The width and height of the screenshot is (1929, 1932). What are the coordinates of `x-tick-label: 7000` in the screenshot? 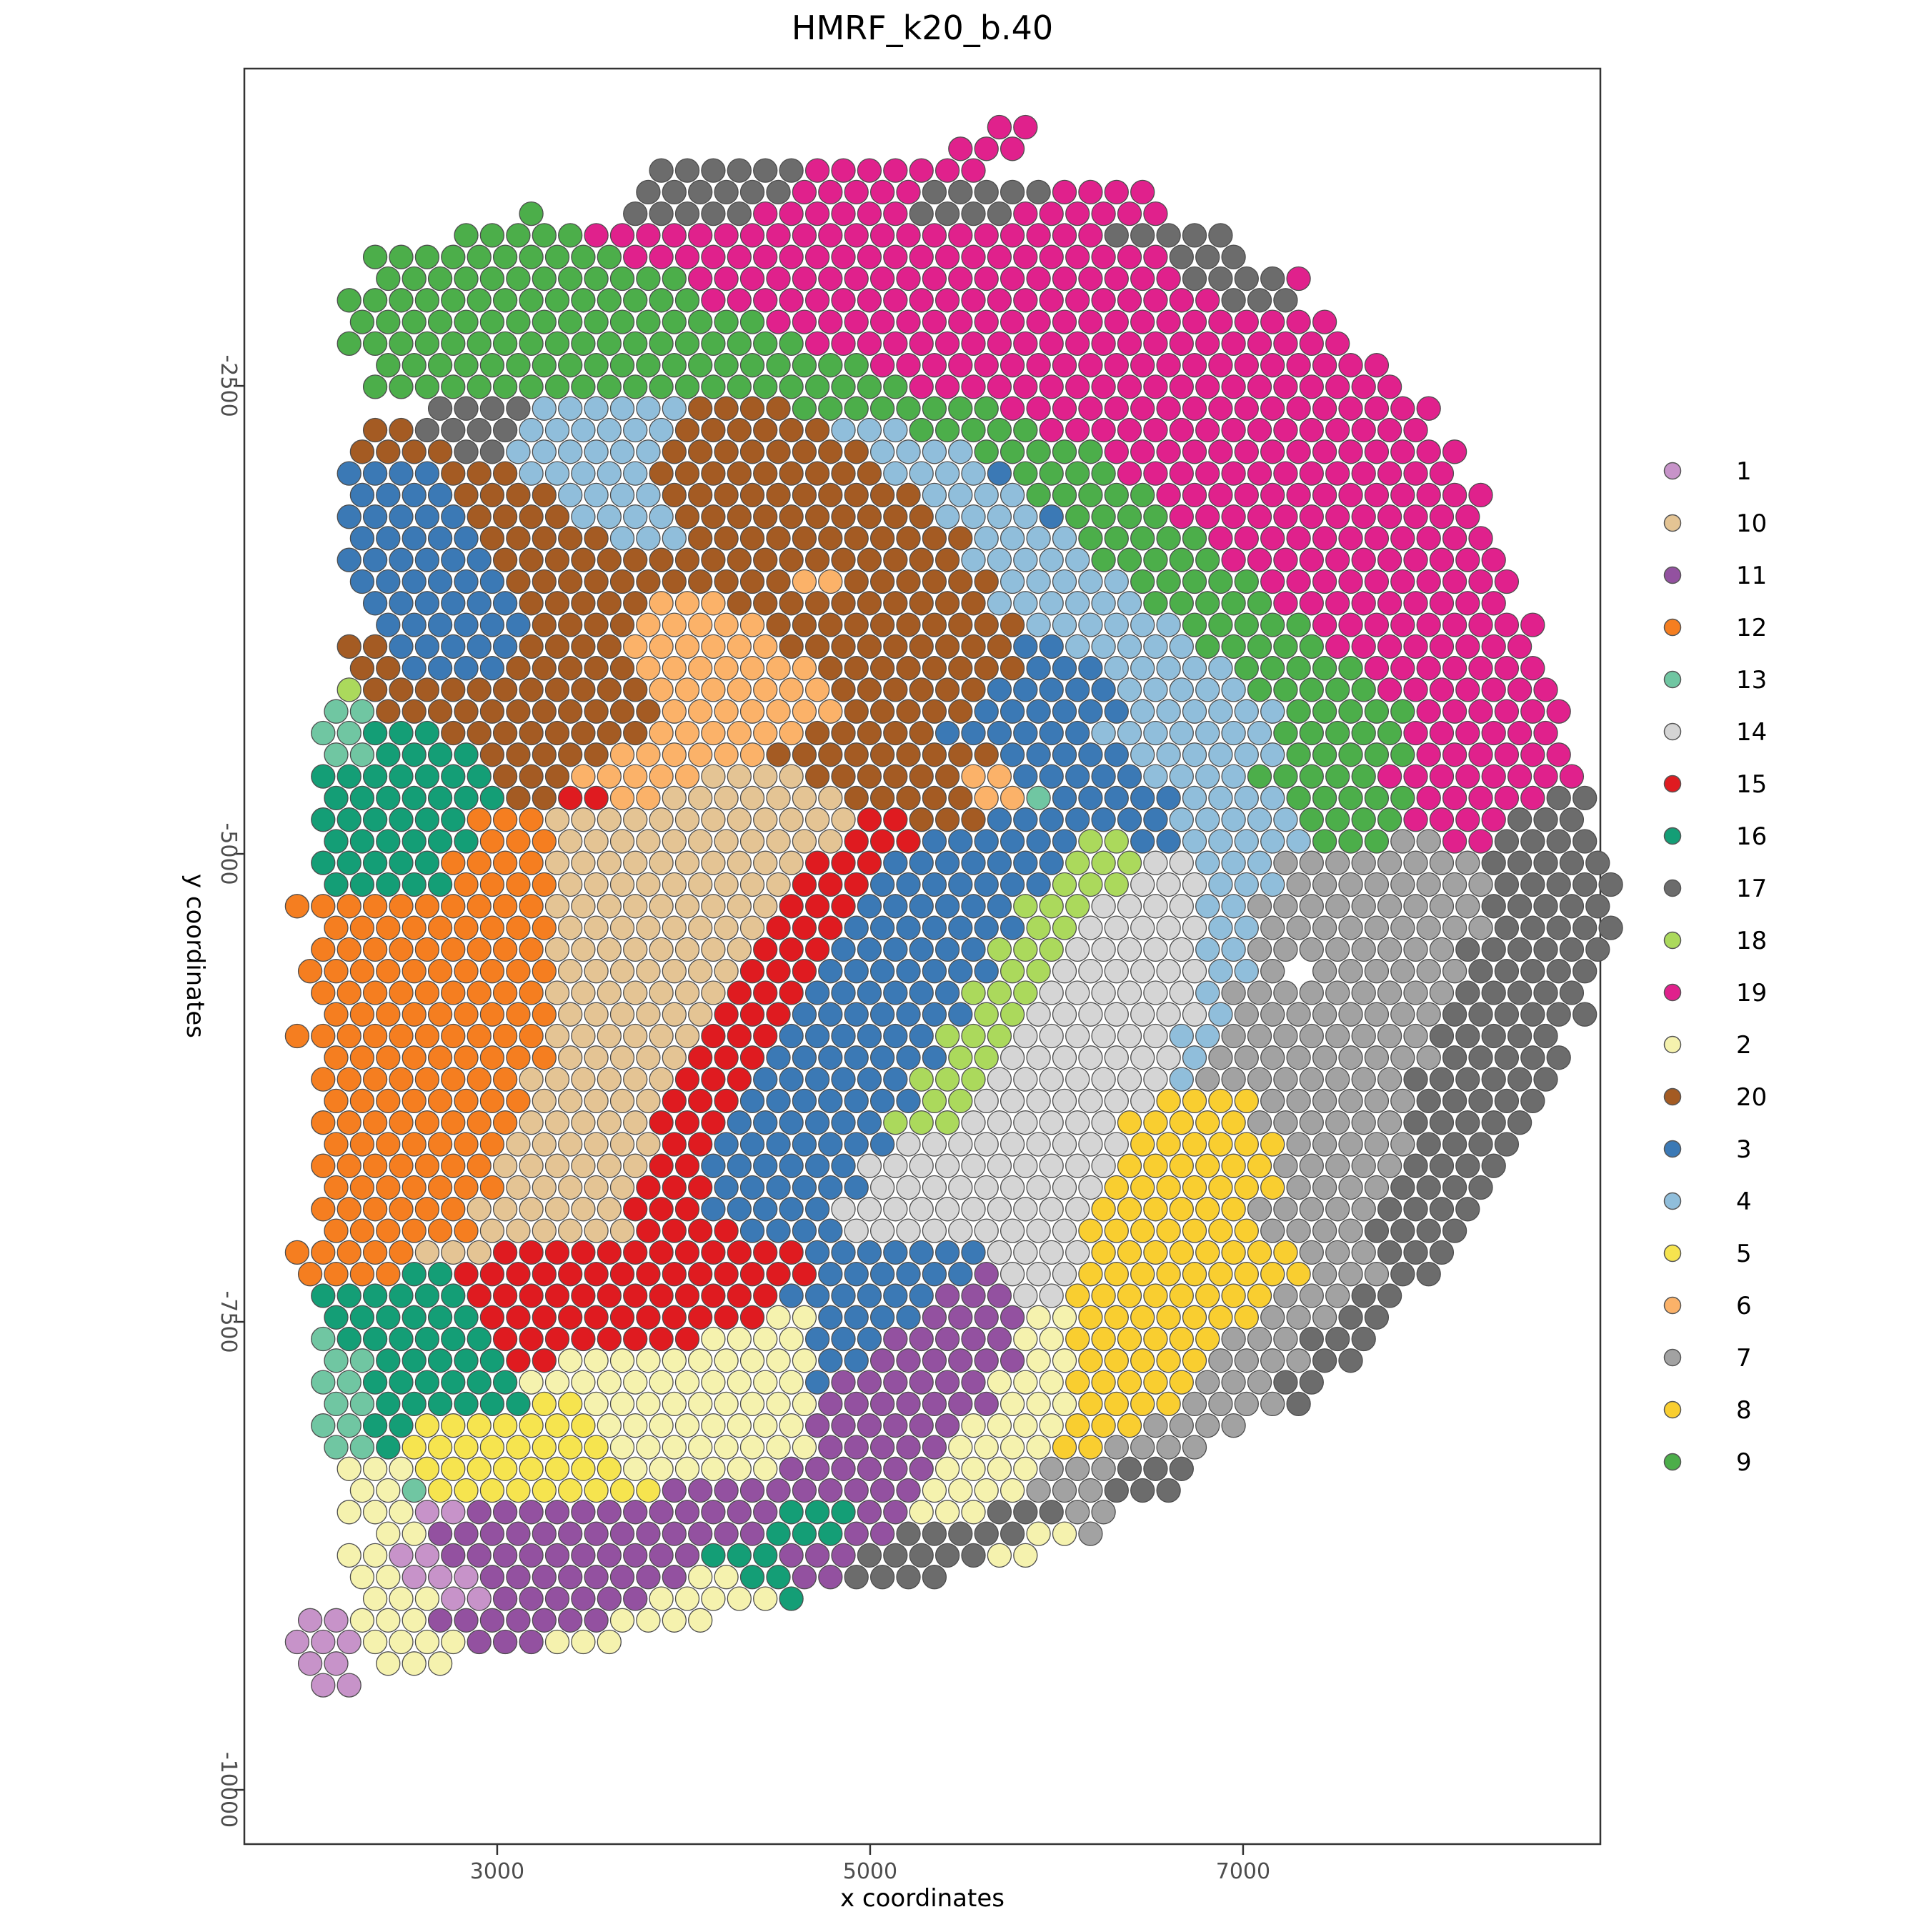 It's located at (1243, 1871).